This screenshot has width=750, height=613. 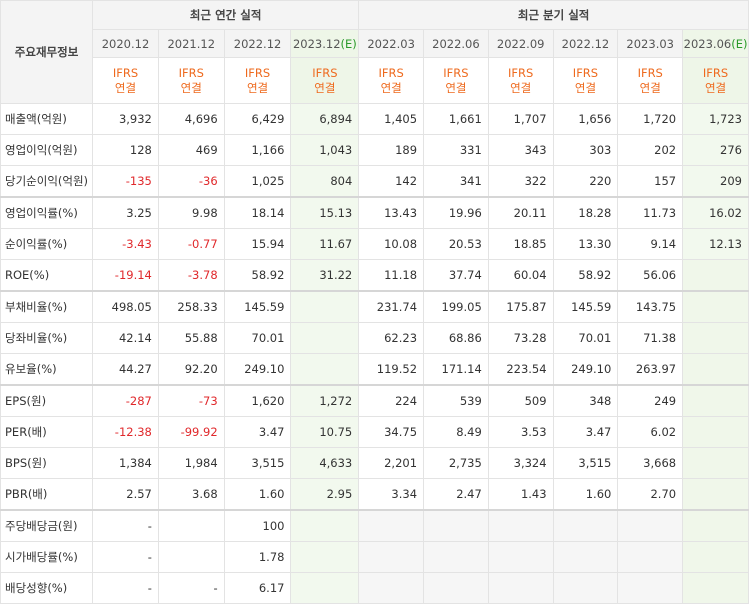 I want to click on value-cell: 258.33, so click(x=191, y=306).